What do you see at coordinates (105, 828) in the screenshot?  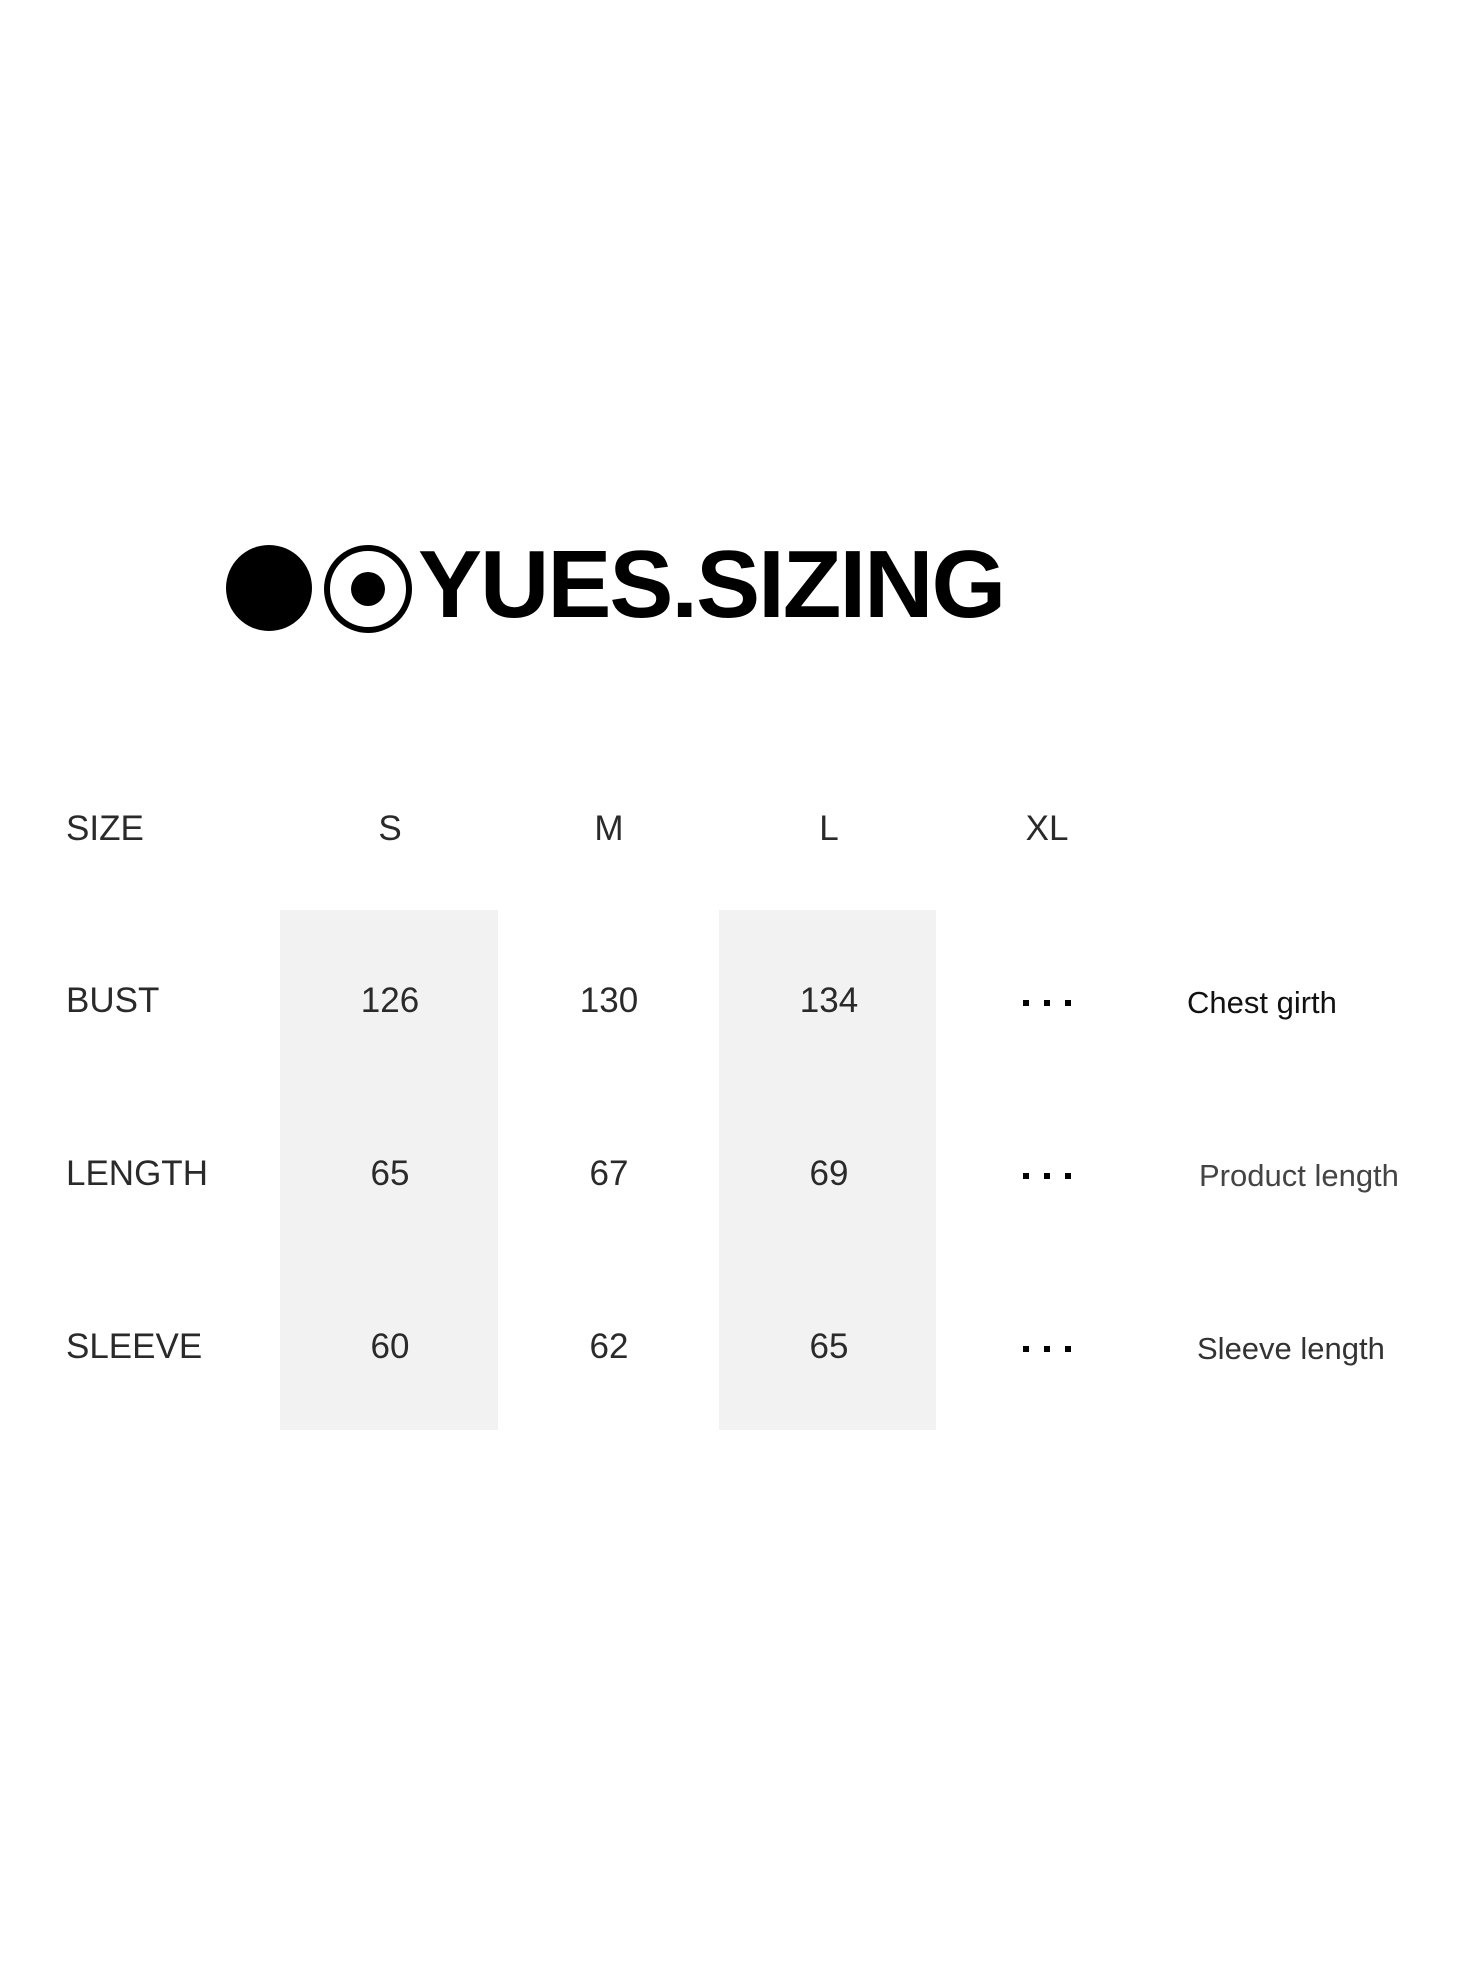 I see `header-label-size: SIZE` at bounding box center [105, 828].